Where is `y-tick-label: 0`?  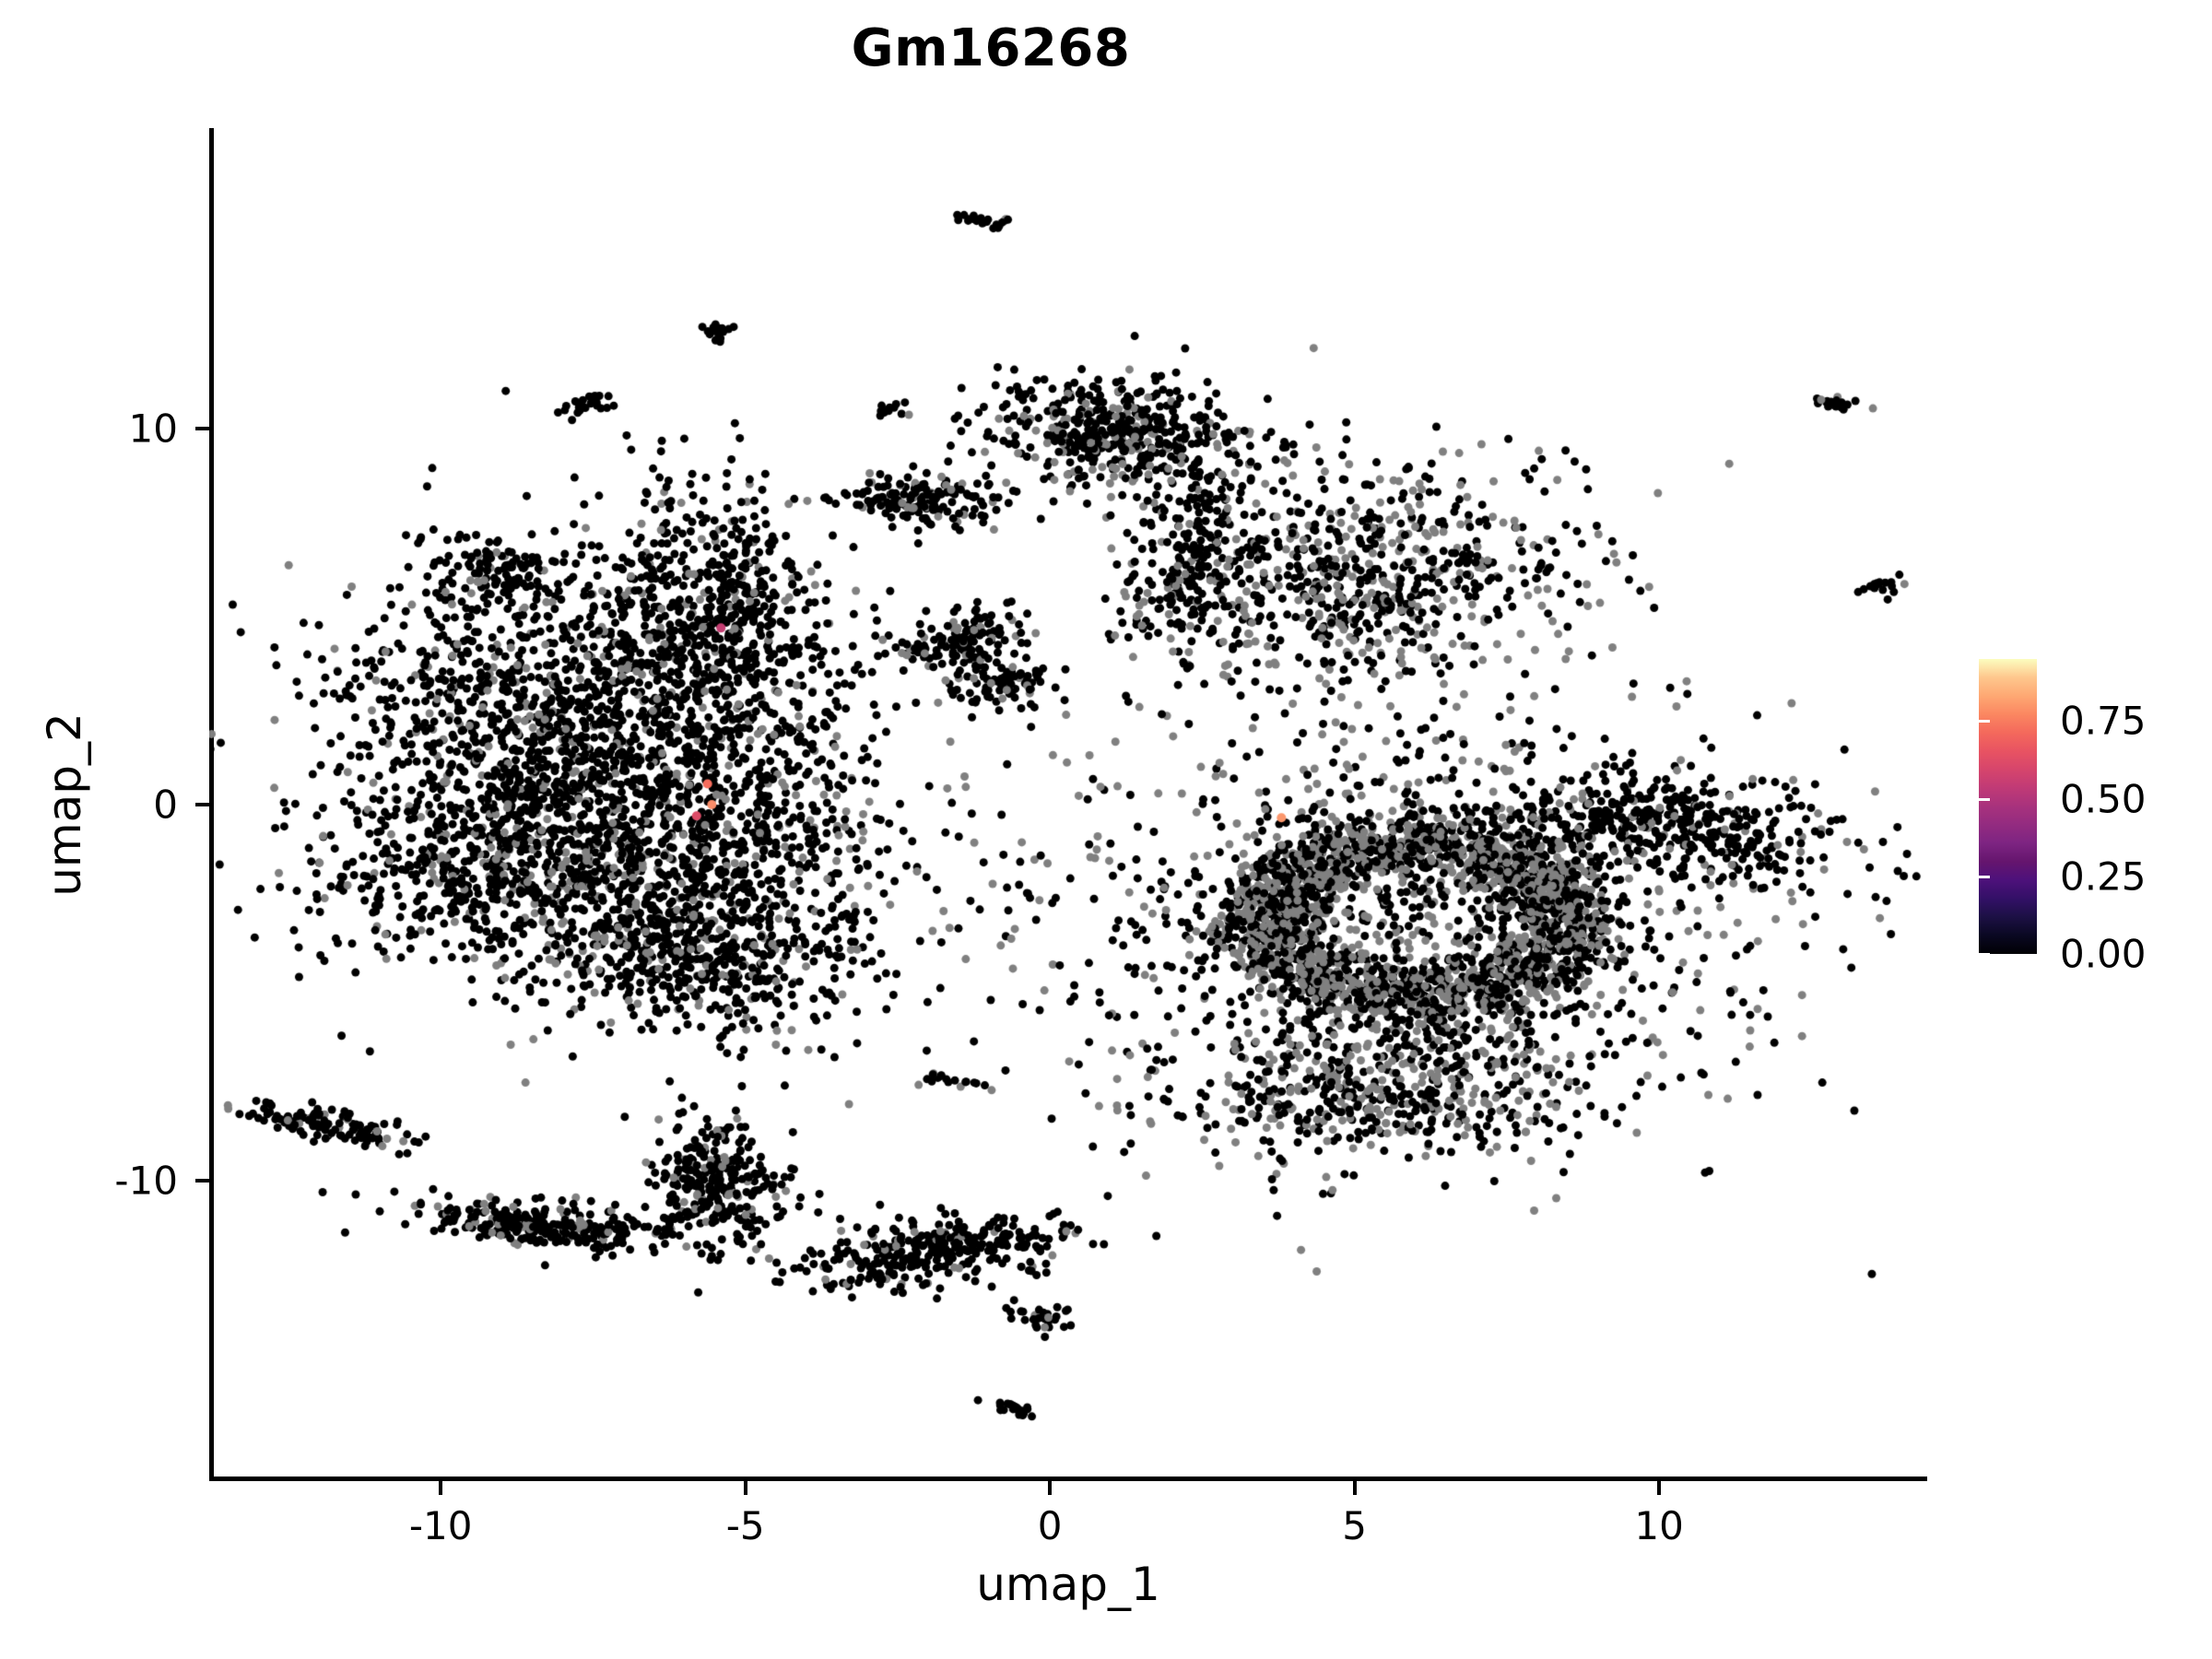
y-tick-label: 0 is located at coordinates (165, 805).